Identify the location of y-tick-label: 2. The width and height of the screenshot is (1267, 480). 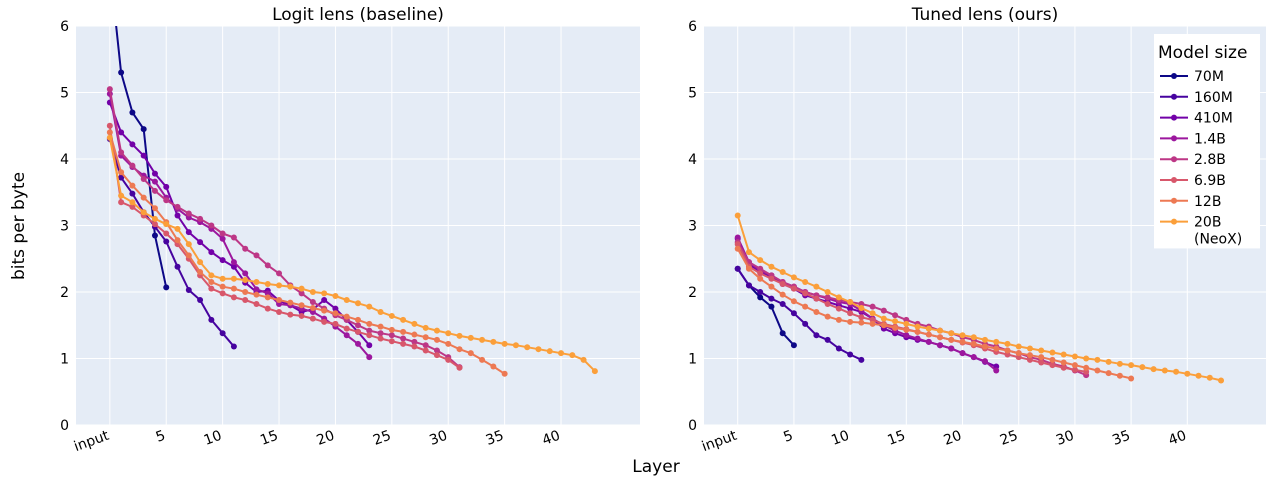
(64, 293).